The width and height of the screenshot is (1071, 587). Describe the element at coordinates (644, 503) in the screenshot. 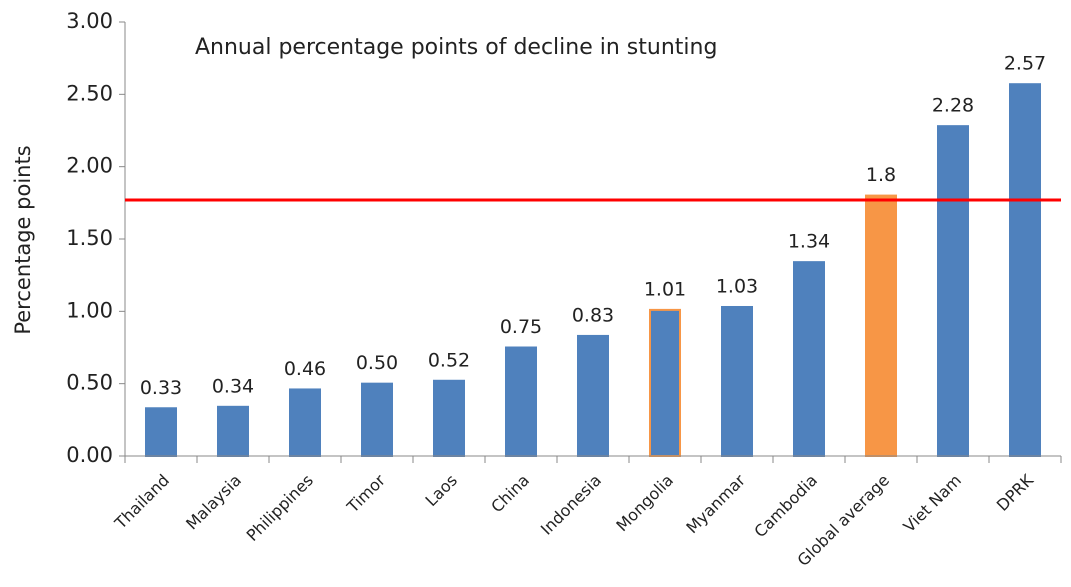

I see `x-tick-label: Mongolia` at that location.